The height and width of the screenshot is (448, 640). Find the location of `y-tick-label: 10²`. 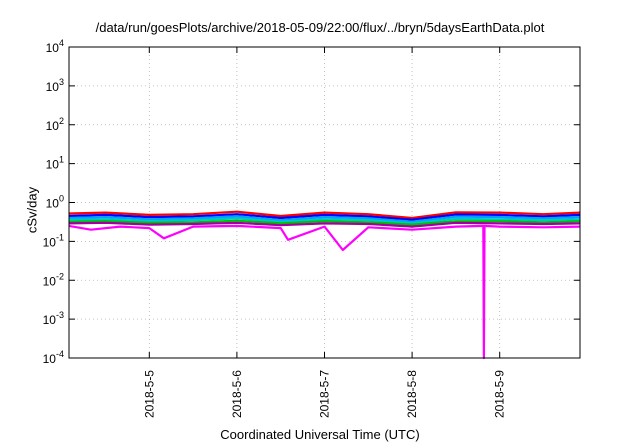

y-tick-label: 10² is located at coordinates (55, 124).